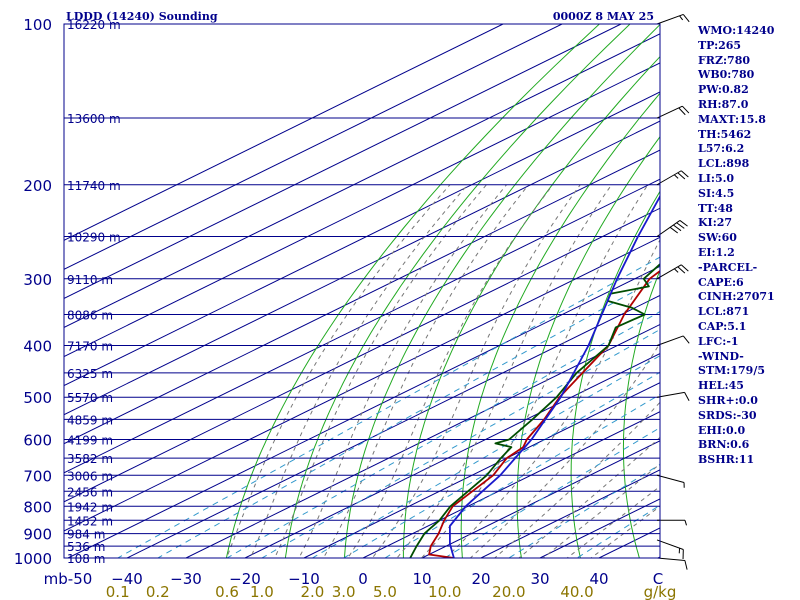 The width and height of the screenshot is (800, 600). I want to click on index-line: BRN:0.6, so click(724, 445).